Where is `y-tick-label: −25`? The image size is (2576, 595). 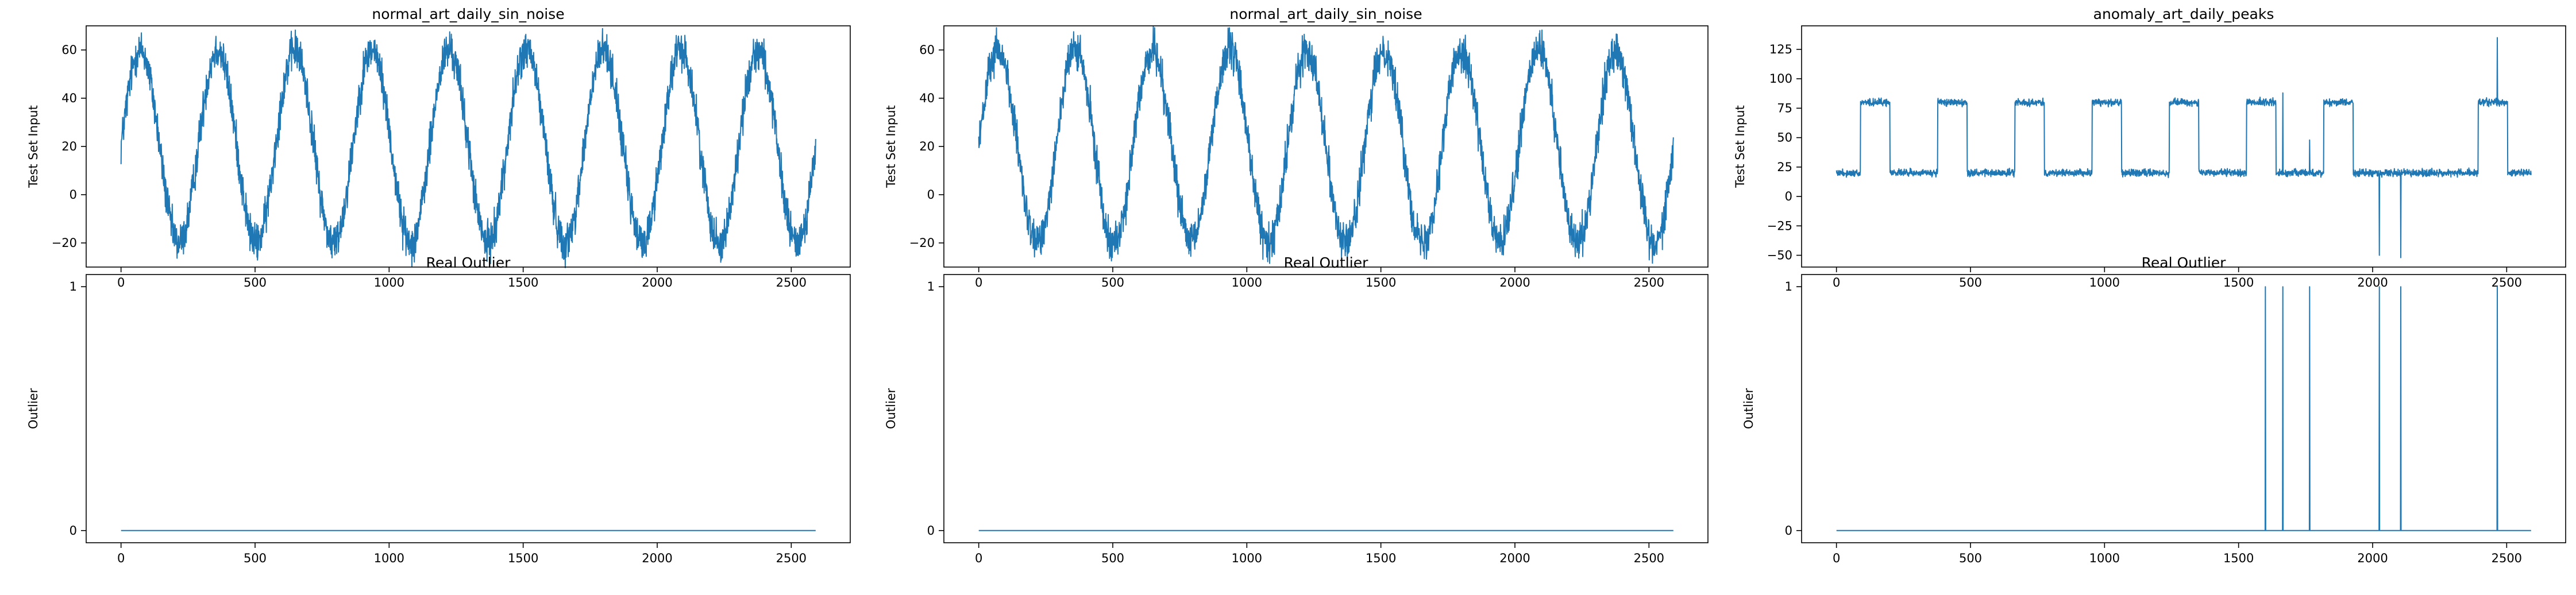 y-tick-label: −25 is located at coordinates (1779, 226).